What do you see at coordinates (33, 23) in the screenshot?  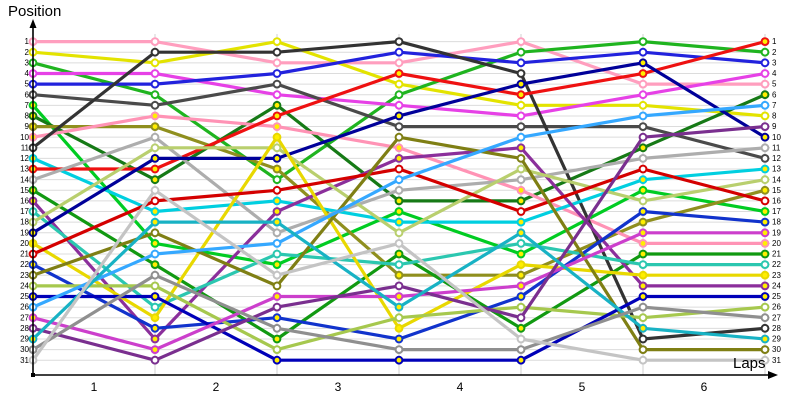 I see `y-axis-arrow-icon` at bounding box center [33, 23].